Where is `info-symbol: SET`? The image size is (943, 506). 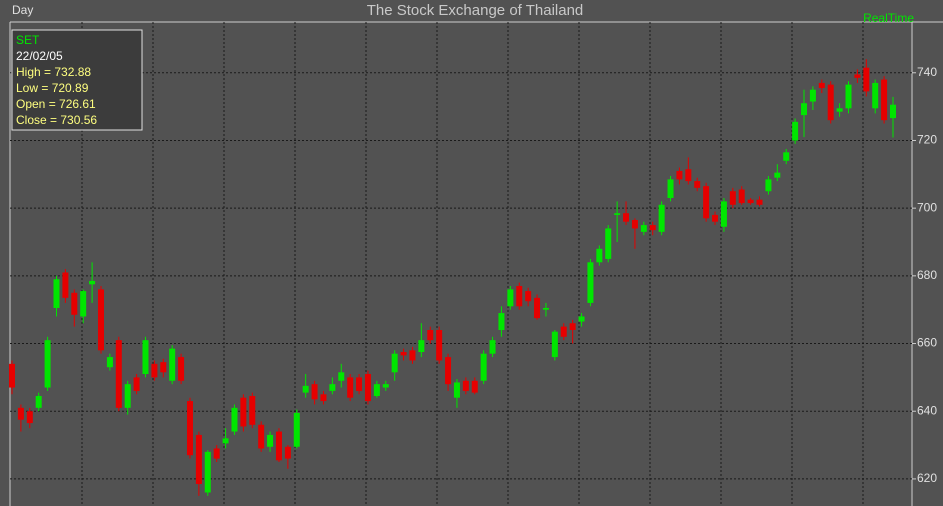 info-symbol: SET is located at coordinates (28, 40).